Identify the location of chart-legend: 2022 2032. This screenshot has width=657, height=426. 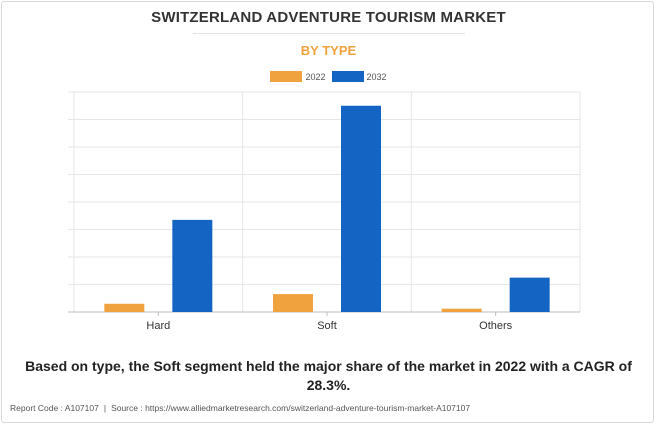
(328, 76).